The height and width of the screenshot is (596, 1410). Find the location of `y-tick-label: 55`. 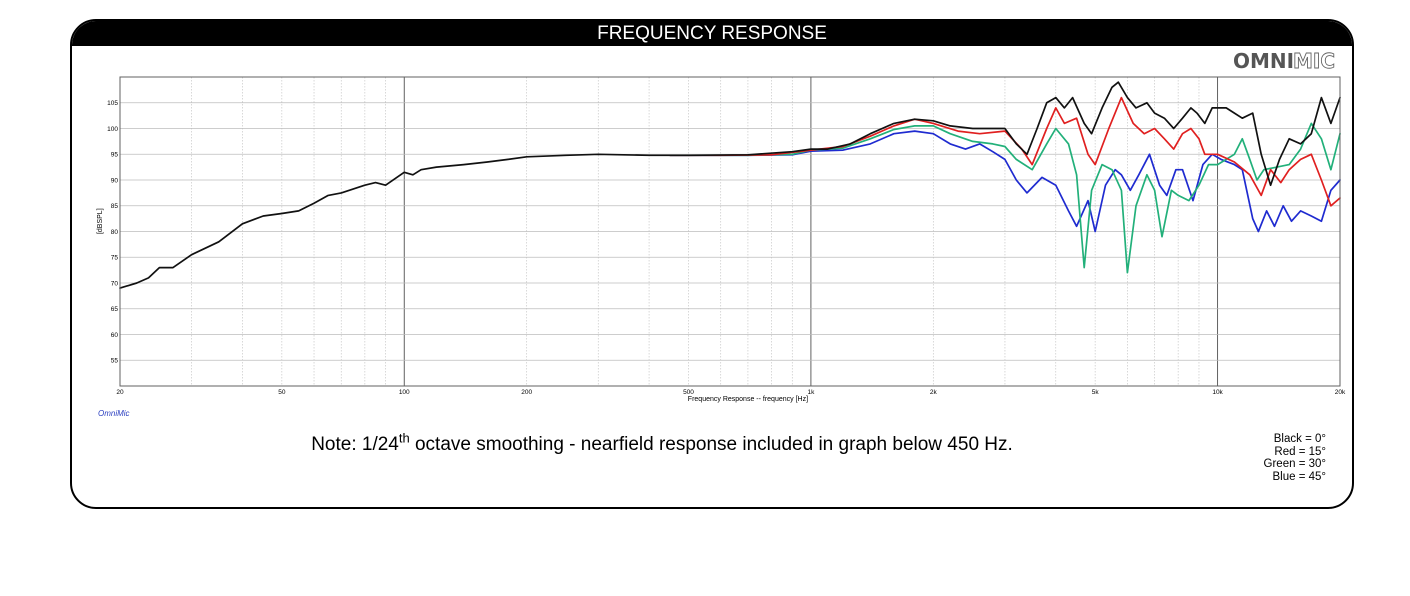

y-tick-label: 55 is located at coordinates (115, 361).